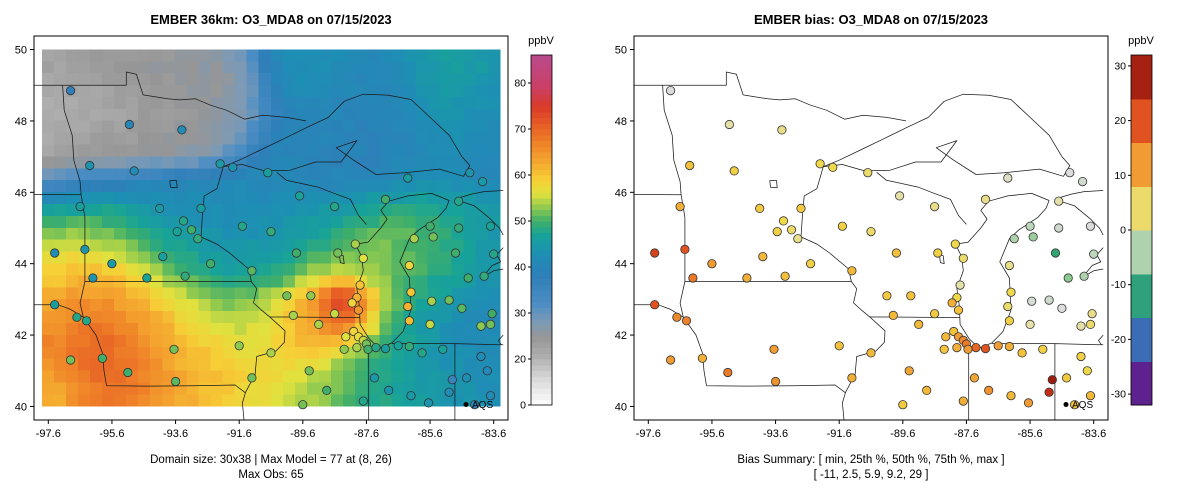 This screenshot has width=1200, height=502. Describe the element at coordinates (871, 19) in the screenshot. I see `bias-panel-title: EMBER bias: O3_MDA8 on 07/15/2023` at that location.